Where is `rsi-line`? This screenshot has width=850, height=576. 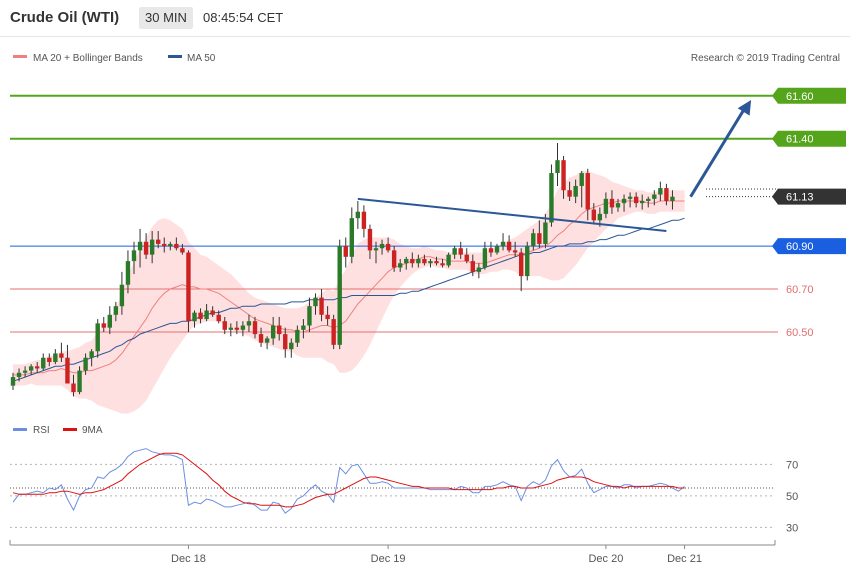 rsi-line is located at coordinates (348, 481).